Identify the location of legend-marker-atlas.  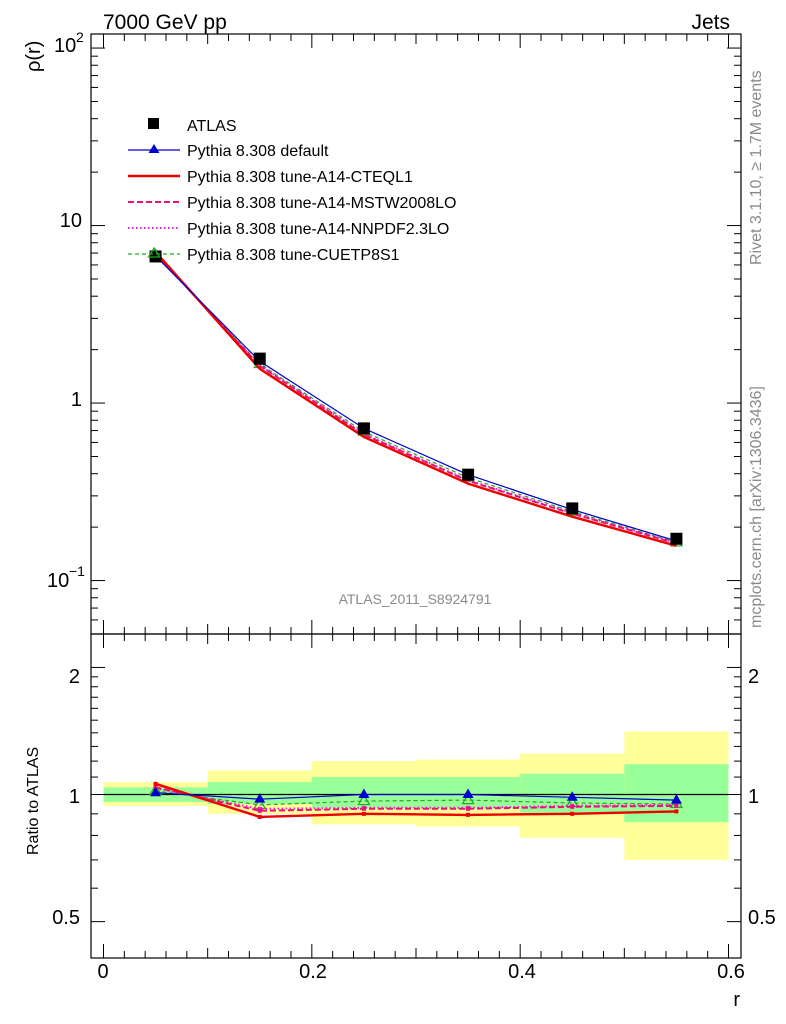
(153, 123).